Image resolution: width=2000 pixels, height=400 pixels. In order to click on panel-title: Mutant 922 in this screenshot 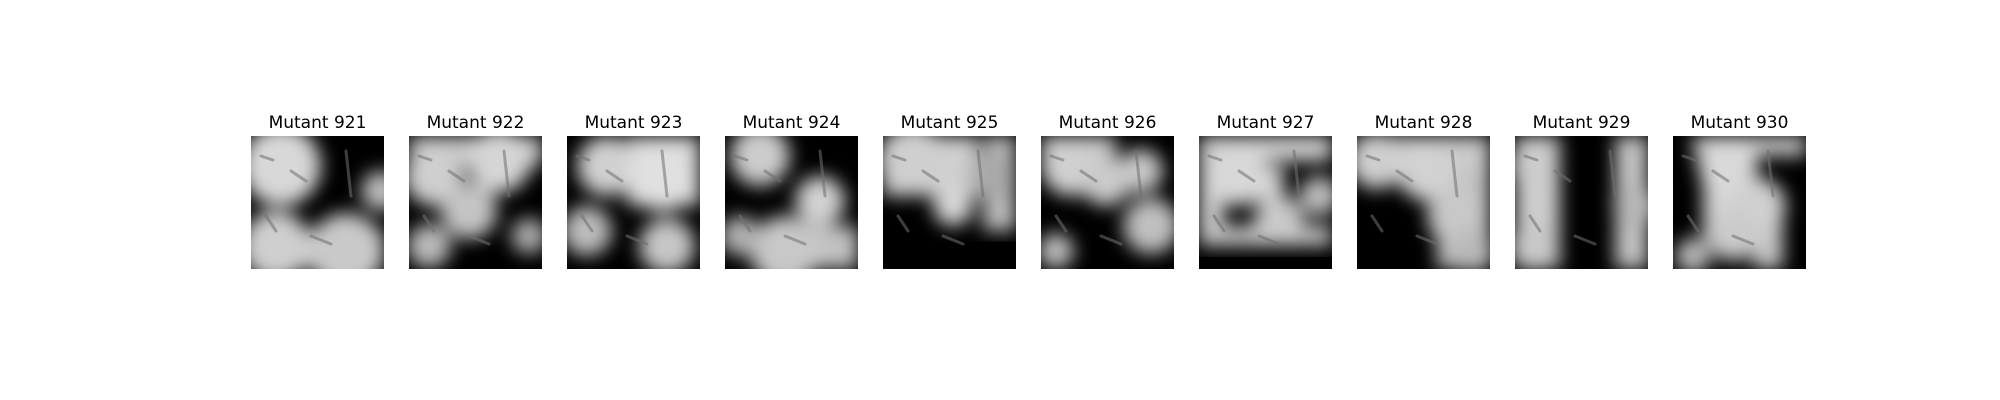, I will do `click(475, 123)`.